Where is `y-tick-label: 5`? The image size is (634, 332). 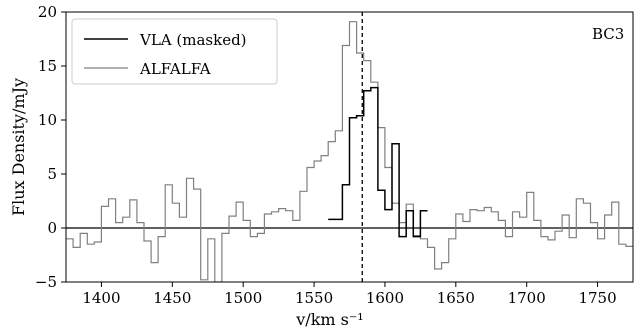
y-tick-label: 5 is located at coordinates (52, 174).